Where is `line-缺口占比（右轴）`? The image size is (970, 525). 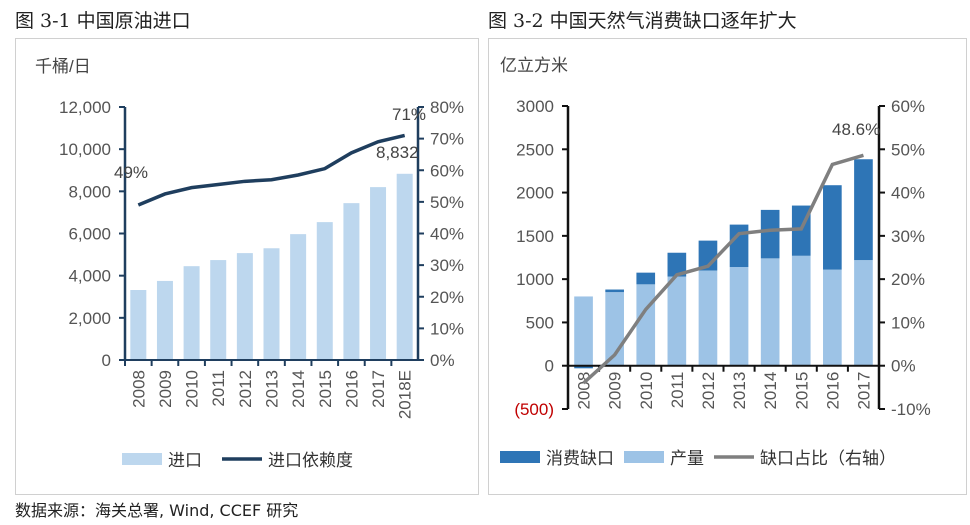 line-缺口占比（右轴） is located at coordinates (723, 269).